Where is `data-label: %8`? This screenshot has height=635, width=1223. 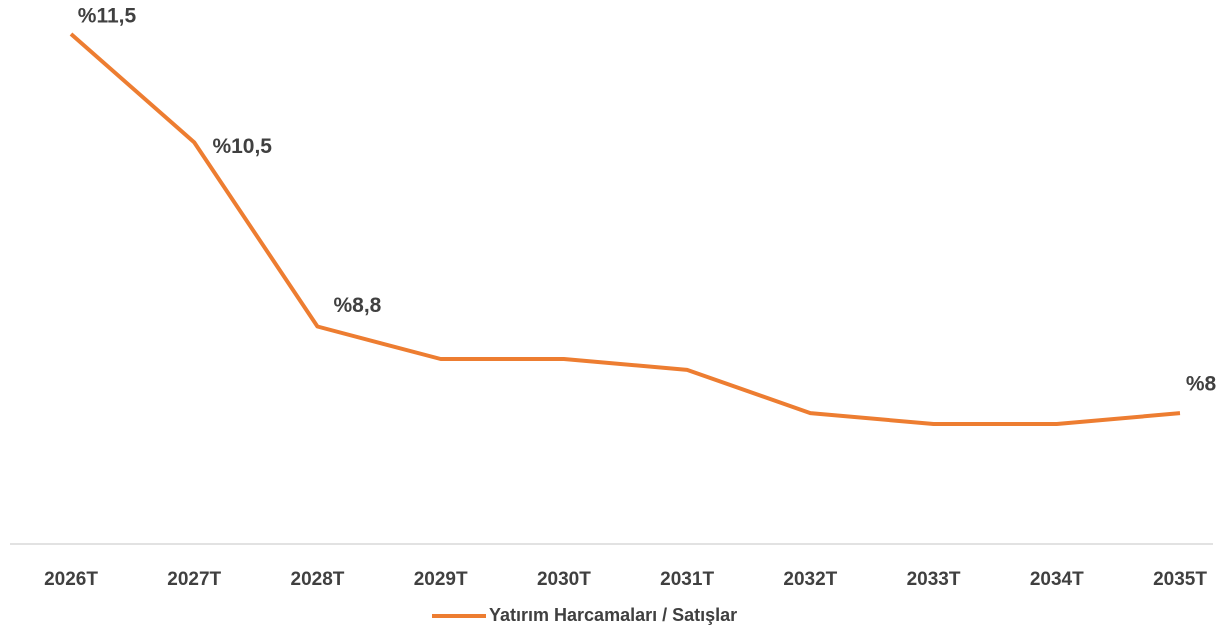 data-label: %8 is located at coordinates (1201, 384).